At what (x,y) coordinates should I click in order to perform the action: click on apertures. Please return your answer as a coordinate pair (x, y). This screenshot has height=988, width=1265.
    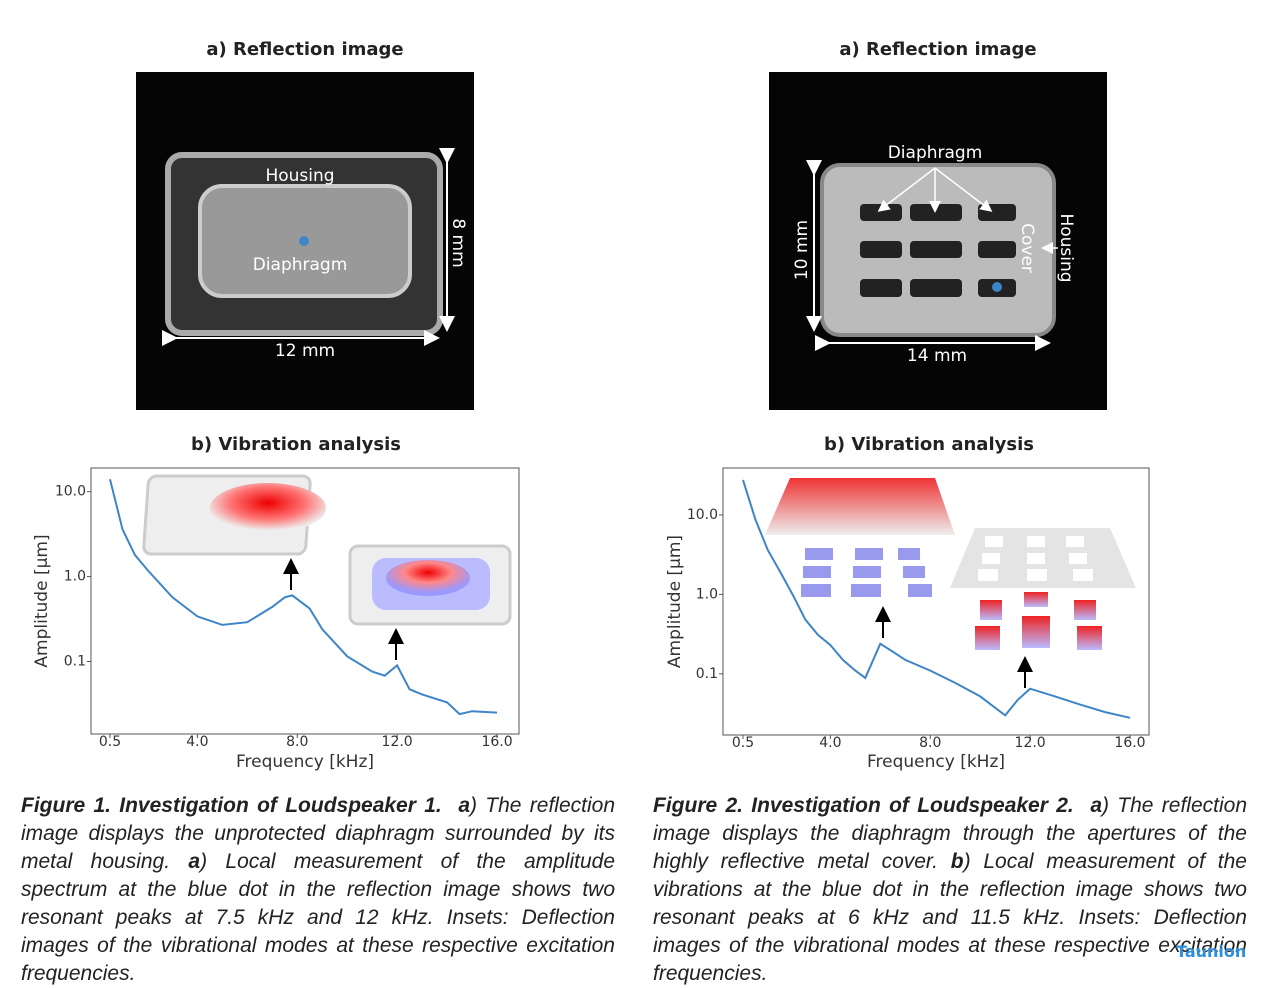
    Looking at the image, I should click on (938, 250).